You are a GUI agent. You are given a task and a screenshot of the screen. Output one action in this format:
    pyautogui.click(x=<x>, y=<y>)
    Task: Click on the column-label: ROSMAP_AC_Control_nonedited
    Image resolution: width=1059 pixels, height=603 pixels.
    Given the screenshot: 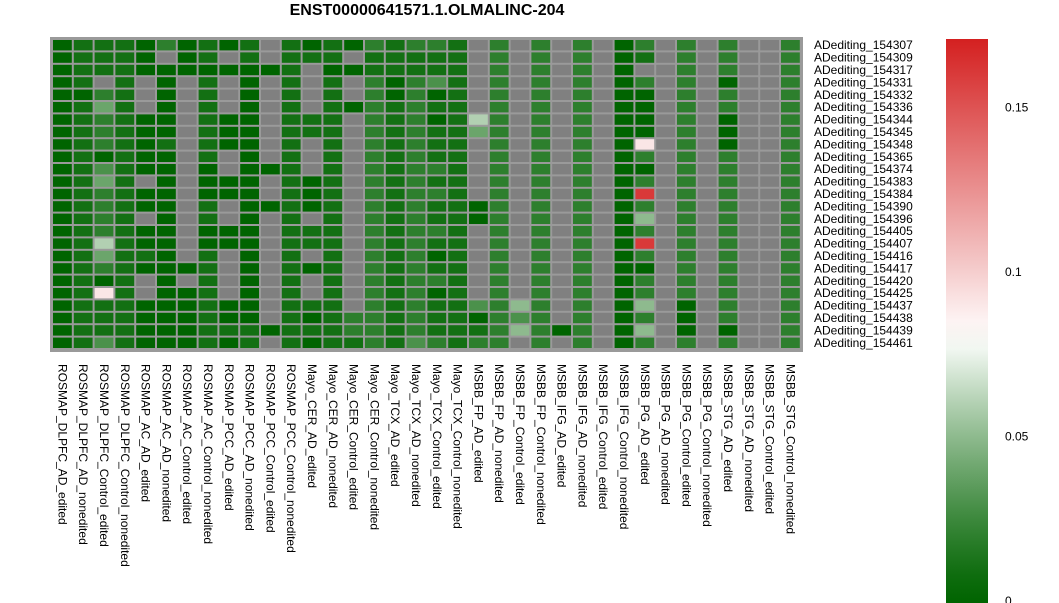 What is the action you would take?
    pyautogui.click(x=208, y=454)
    